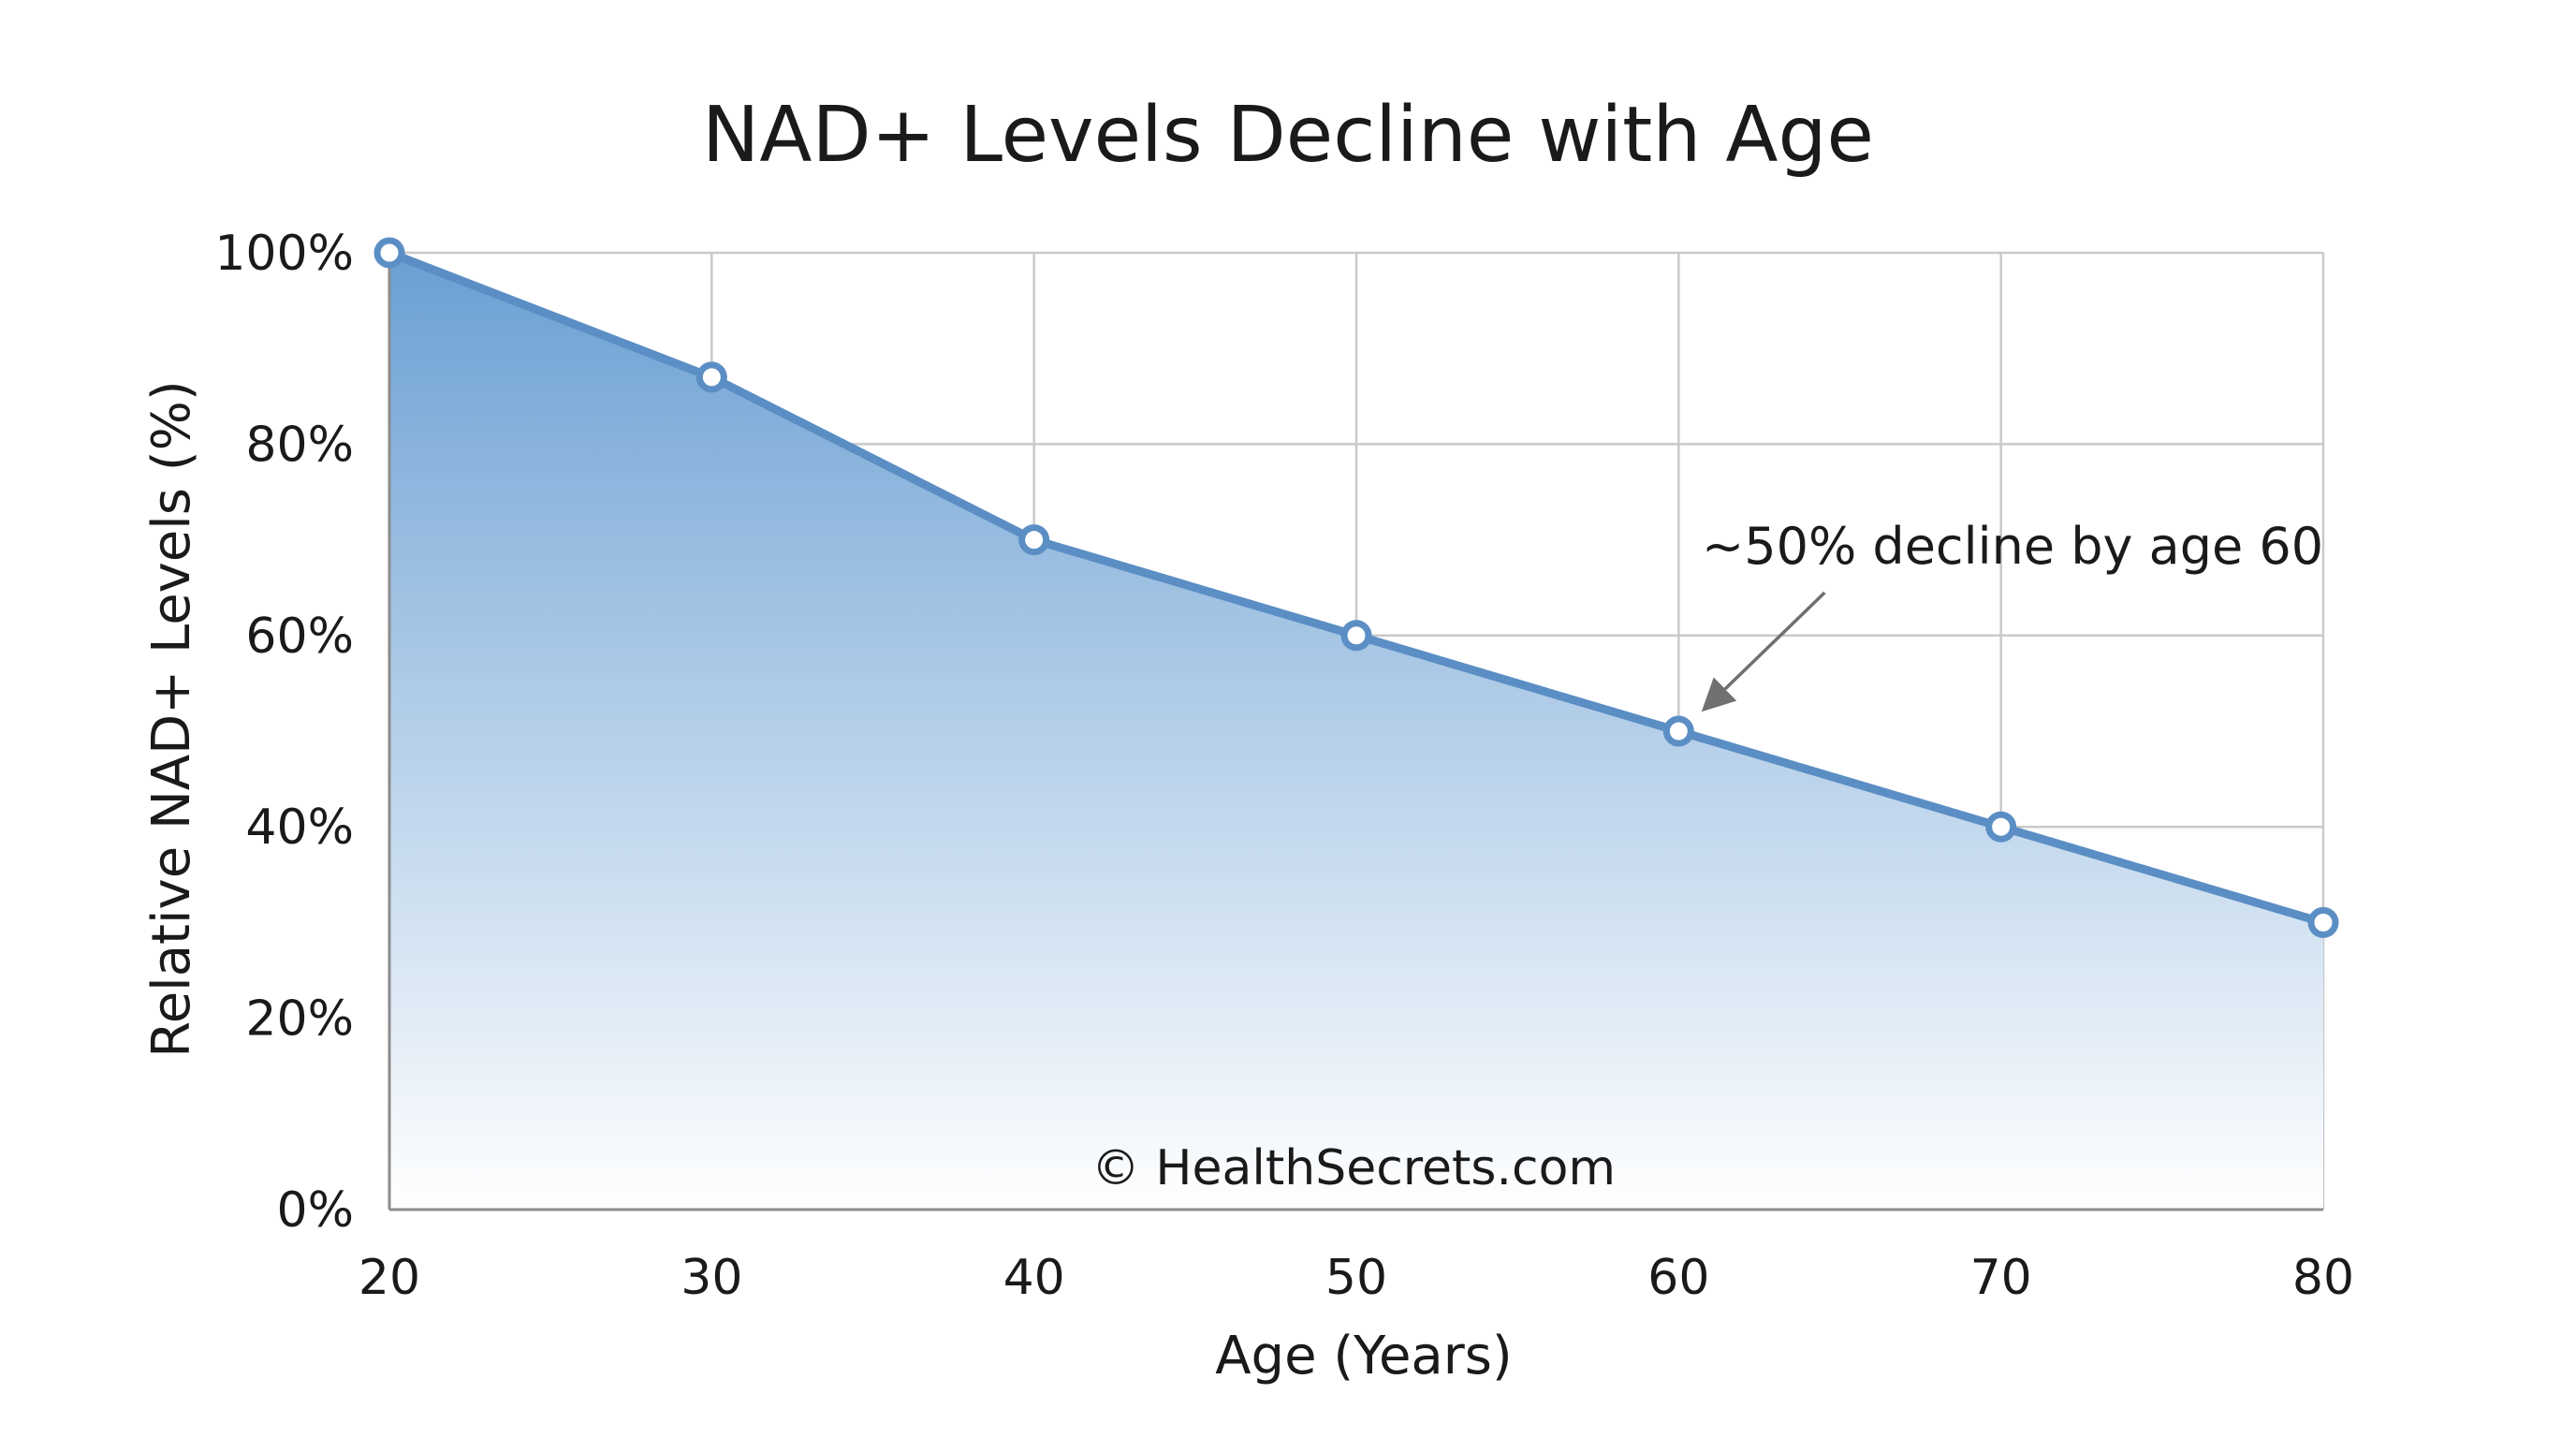  What do you see at coordinates (711, 1278) in the screenshot?
I see `x-tick-label: 30` at bounding box center [711, 1278].